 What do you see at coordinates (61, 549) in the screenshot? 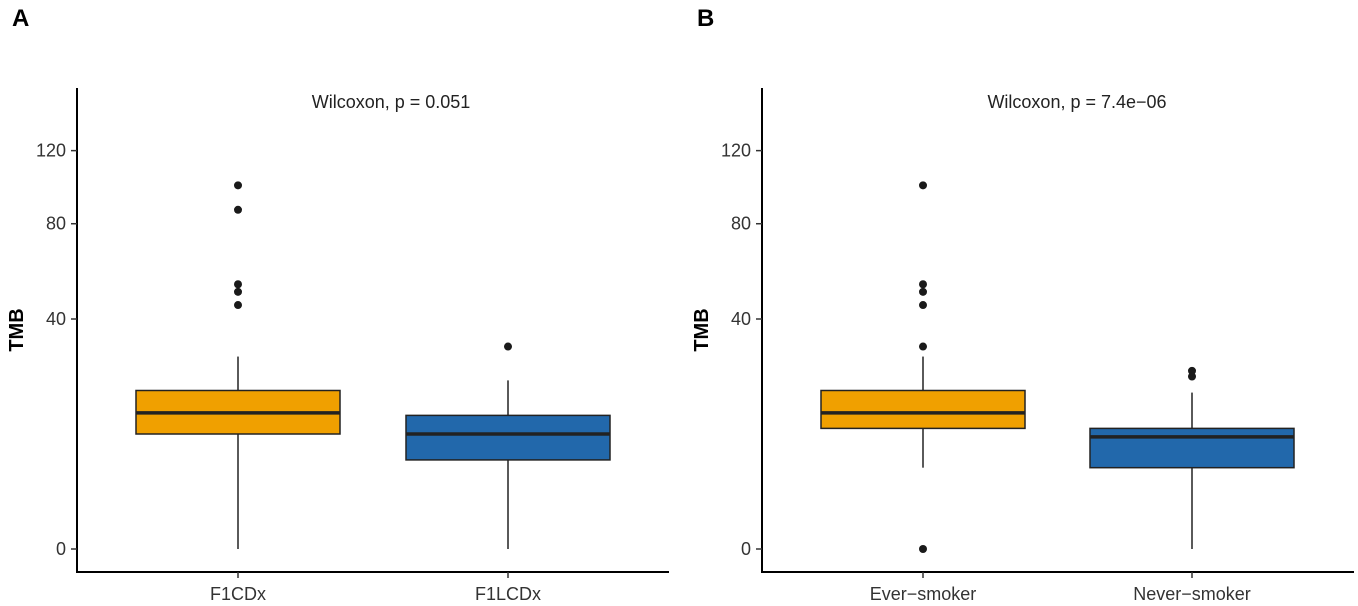
I see `y-tick-label-a-0: 0` at bounding box center [61, 549].